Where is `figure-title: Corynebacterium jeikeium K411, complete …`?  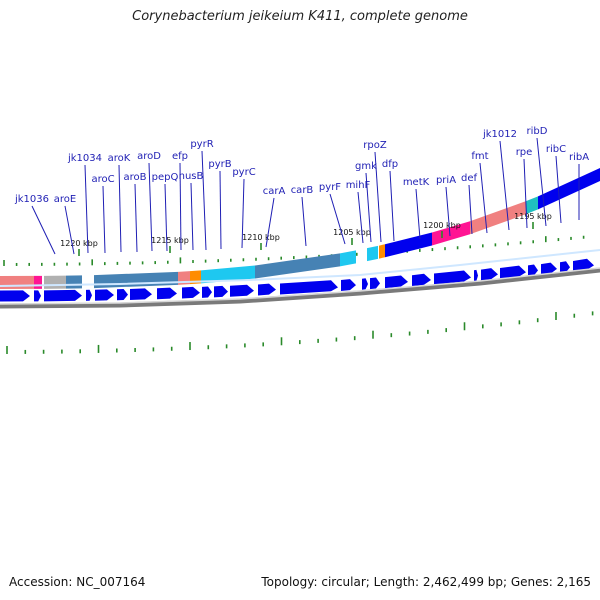 figure-title: Corynebacterium jeikeium K411, complete … is located at coordinates (300, 16).